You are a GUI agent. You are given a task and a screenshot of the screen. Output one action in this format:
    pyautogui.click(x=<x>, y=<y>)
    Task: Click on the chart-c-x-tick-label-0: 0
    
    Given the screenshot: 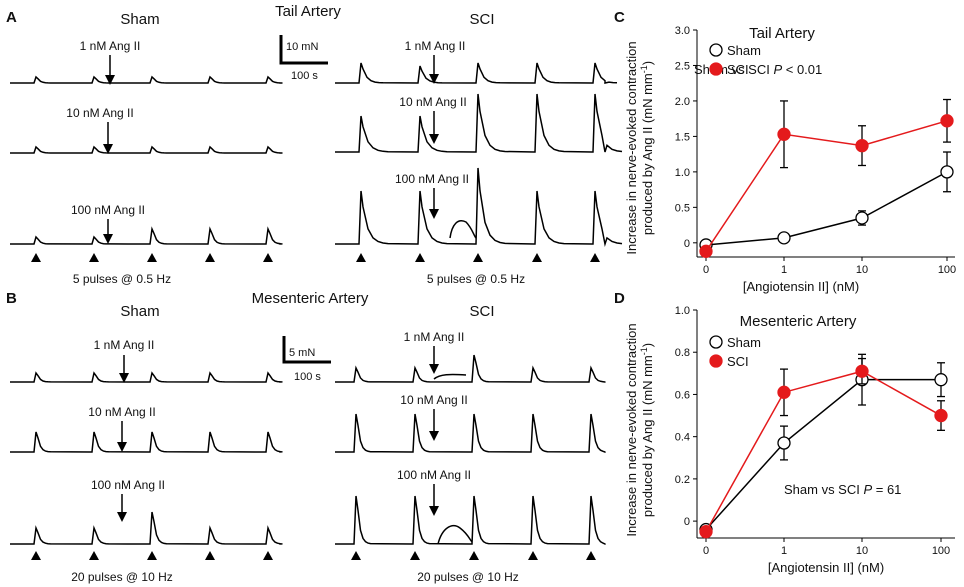 What is the action you would take?
    pyautogui.click(x=706, y=270)
    